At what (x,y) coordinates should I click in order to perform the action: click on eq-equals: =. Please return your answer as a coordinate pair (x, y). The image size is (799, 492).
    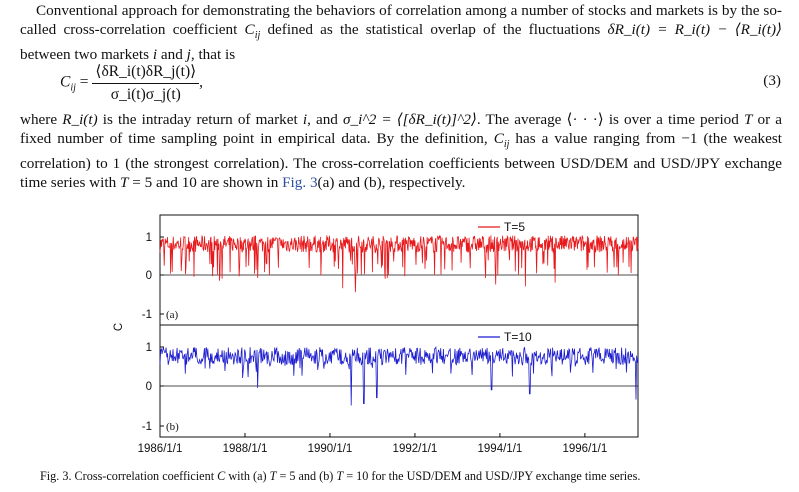
    Looking at the image, I should click on (84, 82).